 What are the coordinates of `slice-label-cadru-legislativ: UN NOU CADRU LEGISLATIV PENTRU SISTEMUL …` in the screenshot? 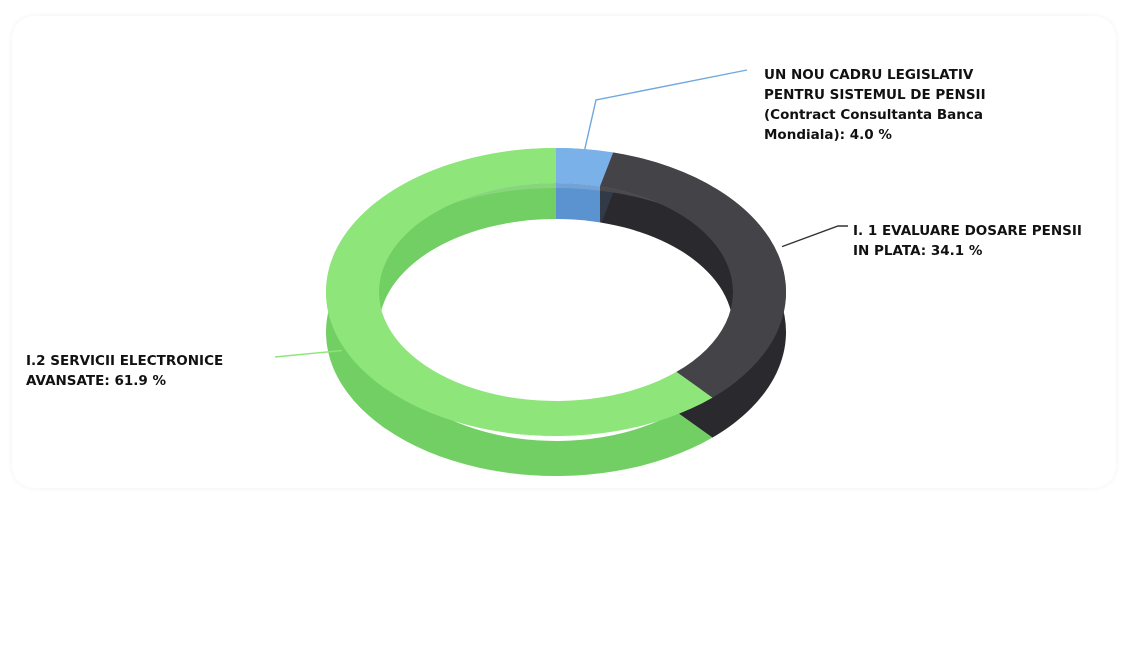 It's located at (875, 105).